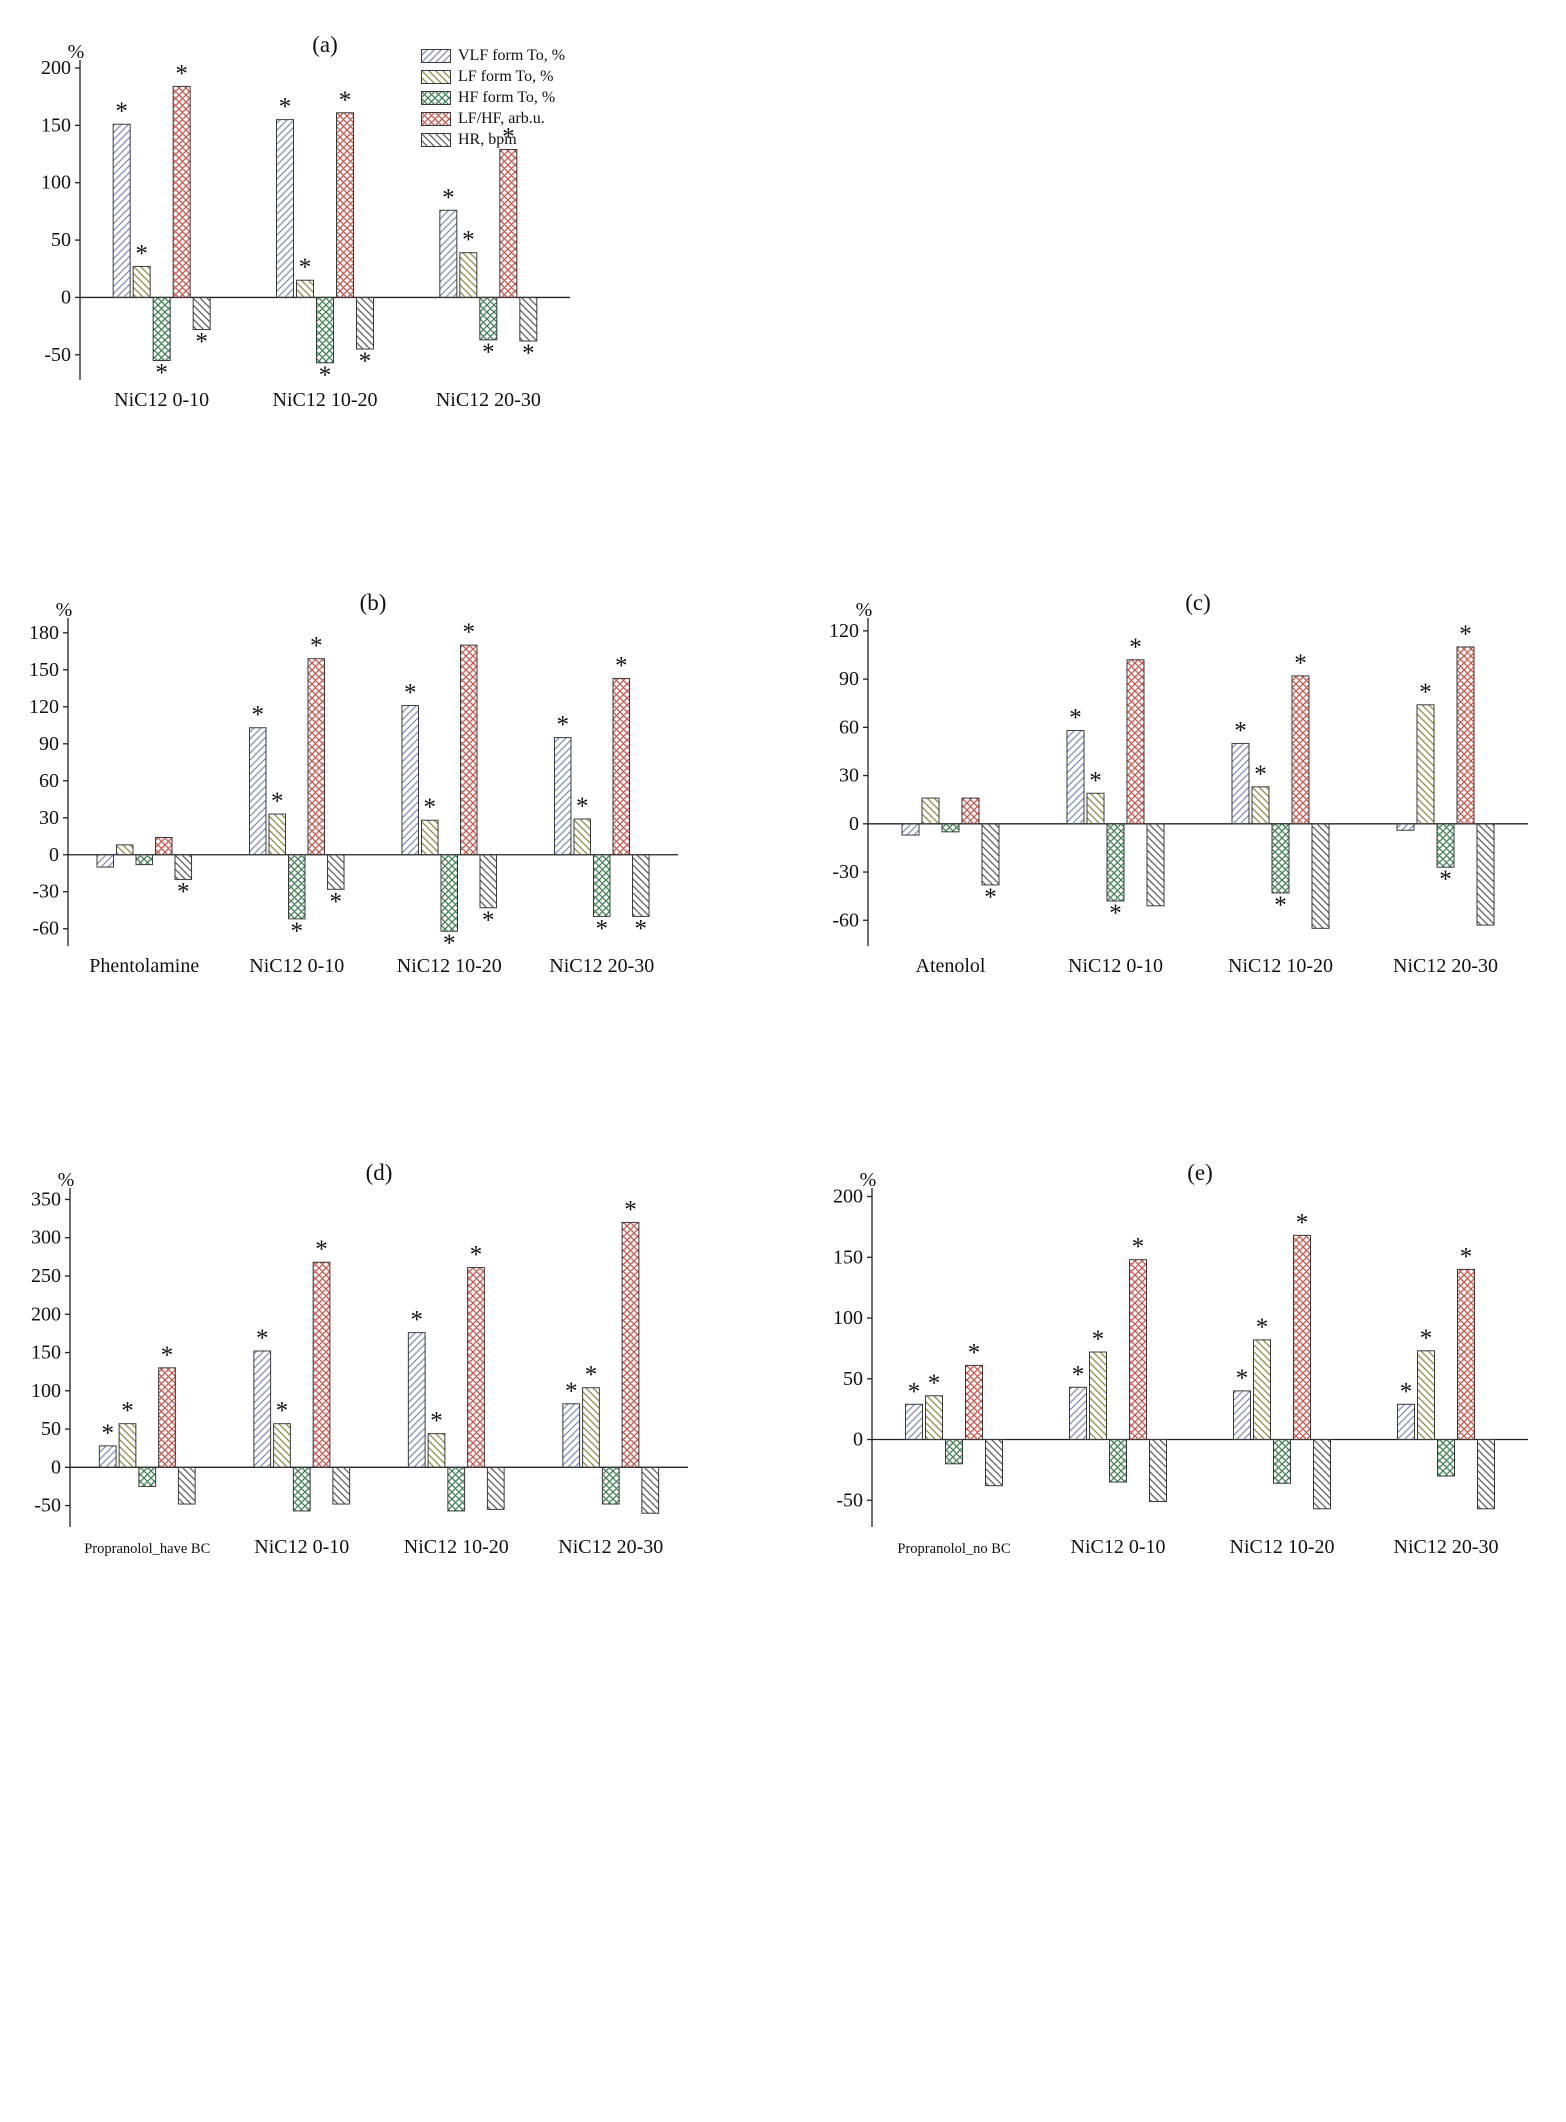  Describe the element at coordinates (1198, 602) in the screenshot. I see `panel-letter: (c)` at that location.